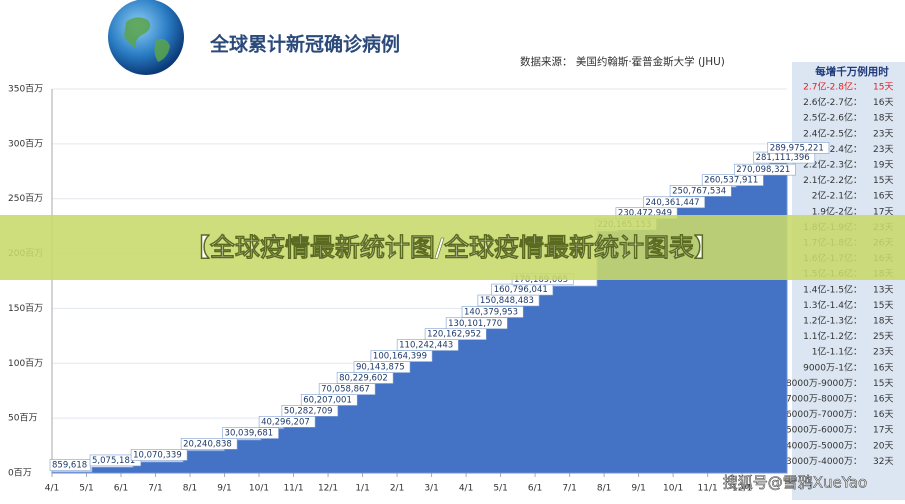 This screenshot has height=504, width=905. Describe the element at coordinates (363, 378) in the screenshot. I see `data-label: 80,229,602` at that location.